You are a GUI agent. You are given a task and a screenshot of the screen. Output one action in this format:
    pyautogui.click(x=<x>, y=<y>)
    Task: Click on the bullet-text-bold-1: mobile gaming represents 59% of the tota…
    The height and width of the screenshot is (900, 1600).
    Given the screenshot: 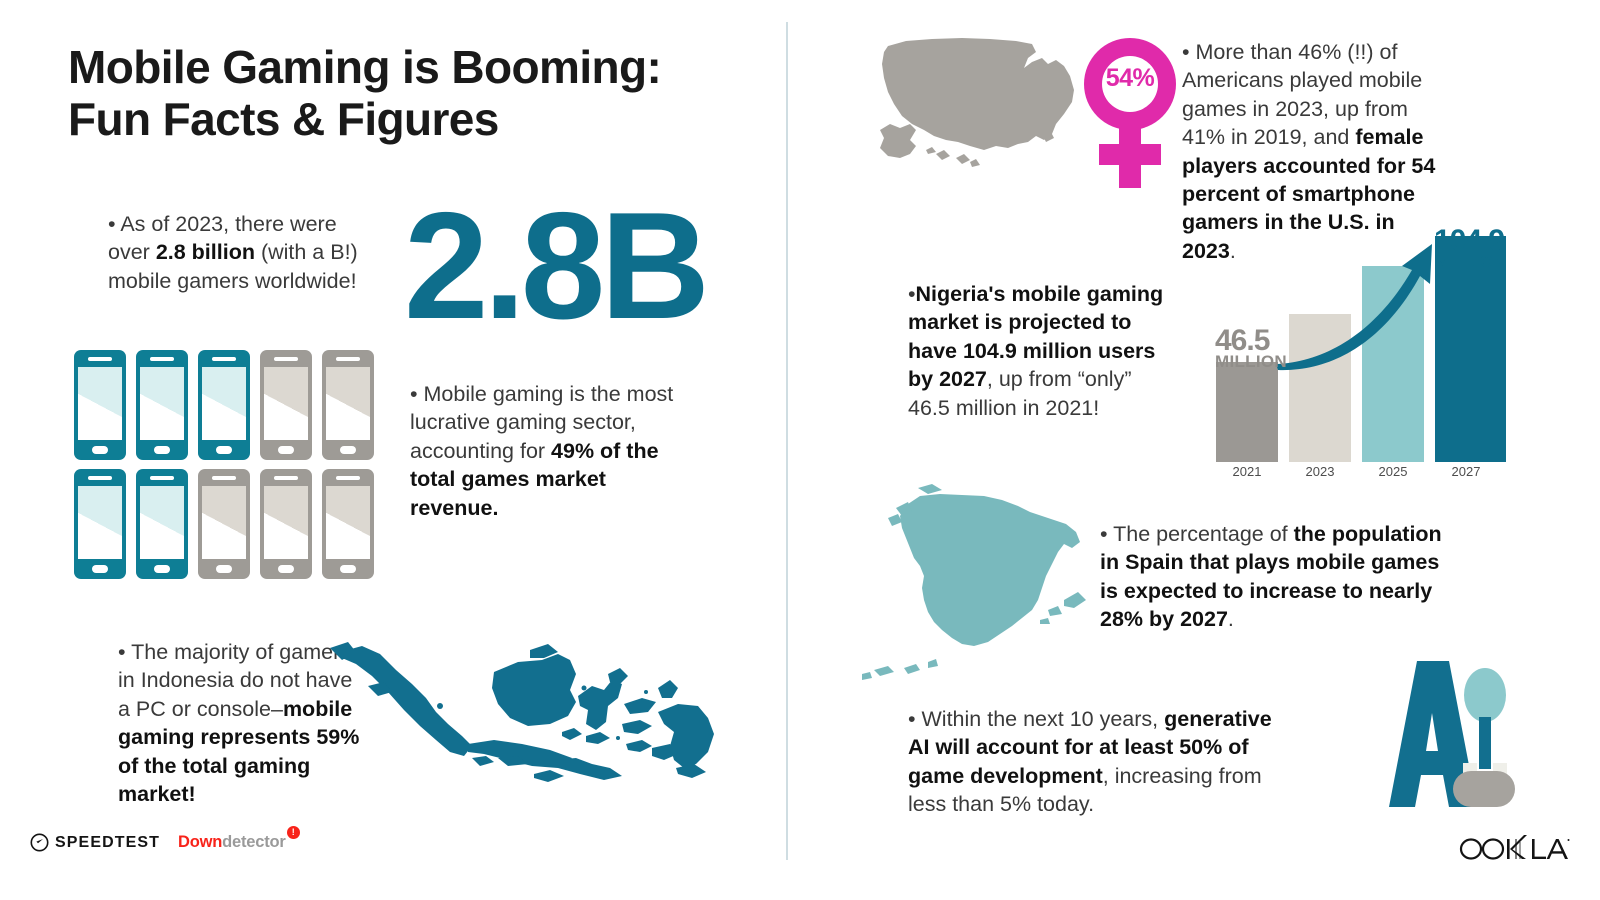 What is the action you would take?
    pyautogui.click(x=239, y=751)
    